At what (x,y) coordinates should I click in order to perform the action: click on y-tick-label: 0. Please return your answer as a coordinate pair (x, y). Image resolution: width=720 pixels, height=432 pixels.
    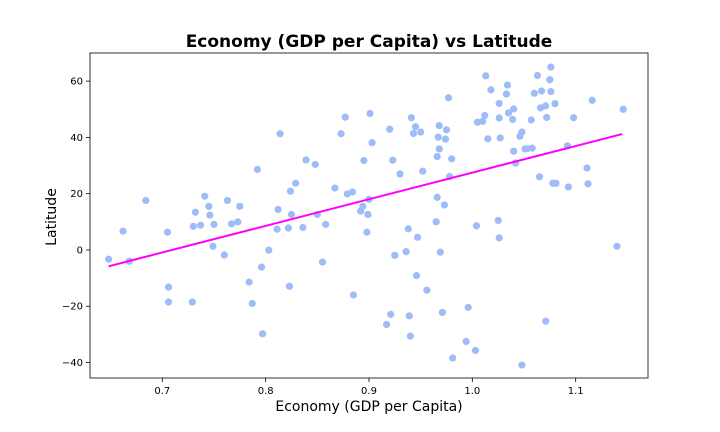
    Looking at the image, I should click on (80, 250).